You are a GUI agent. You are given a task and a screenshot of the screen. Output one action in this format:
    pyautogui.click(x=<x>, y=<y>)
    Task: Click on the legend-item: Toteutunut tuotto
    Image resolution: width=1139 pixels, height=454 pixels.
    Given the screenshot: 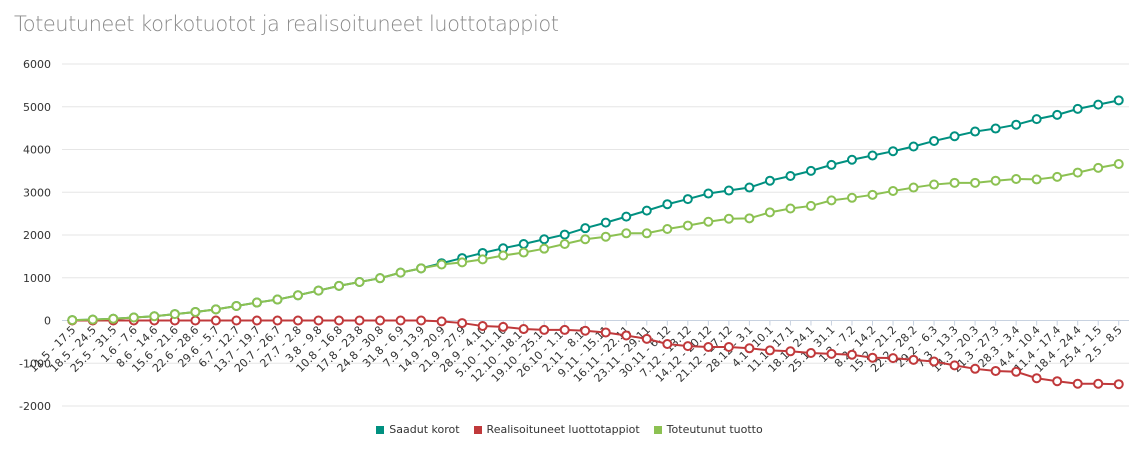 What is the action you would take?
    pyautogui.click(x=708, y=429)
    